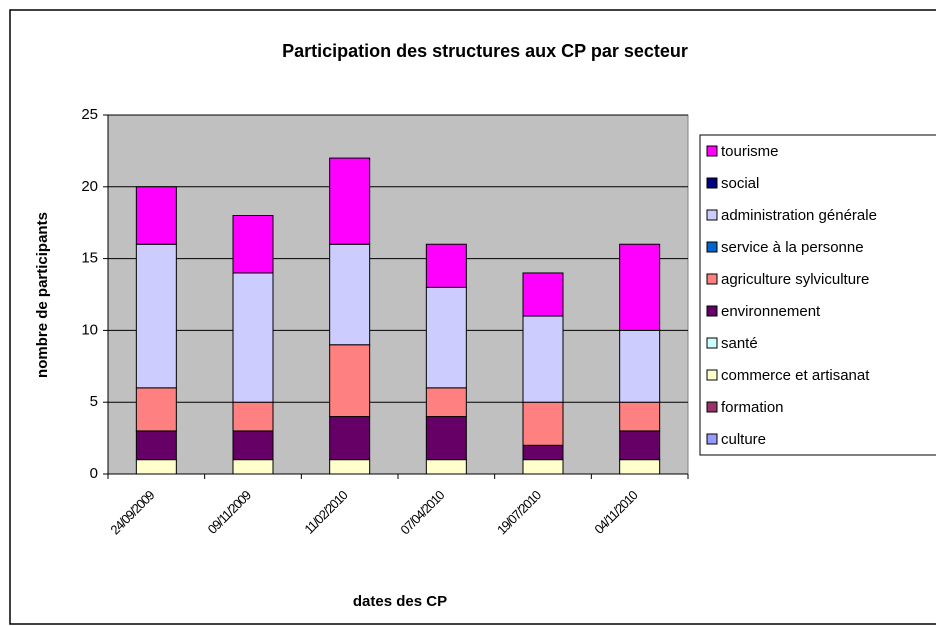 The image size is (936, 626). I want to click on y-tick-label: 15, so click(89, 258).